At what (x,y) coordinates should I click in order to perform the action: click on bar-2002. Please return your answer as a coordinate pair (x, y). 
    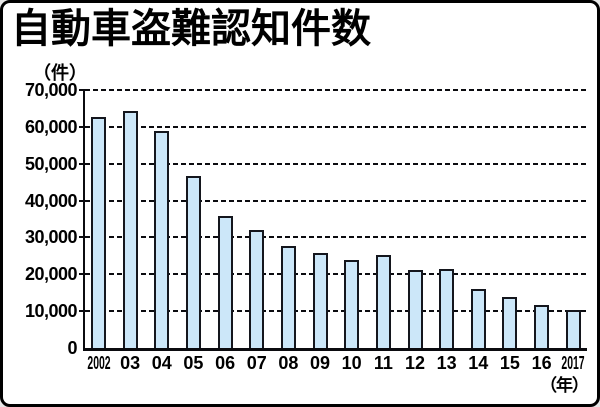
    Looking at the image, I should click on (98, 232).